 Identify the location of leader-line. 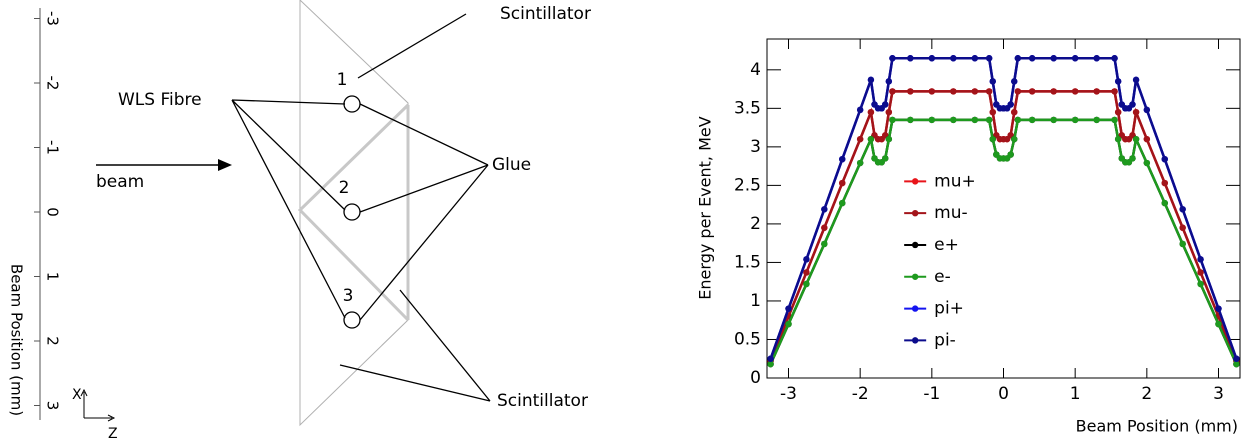
(412, 46).